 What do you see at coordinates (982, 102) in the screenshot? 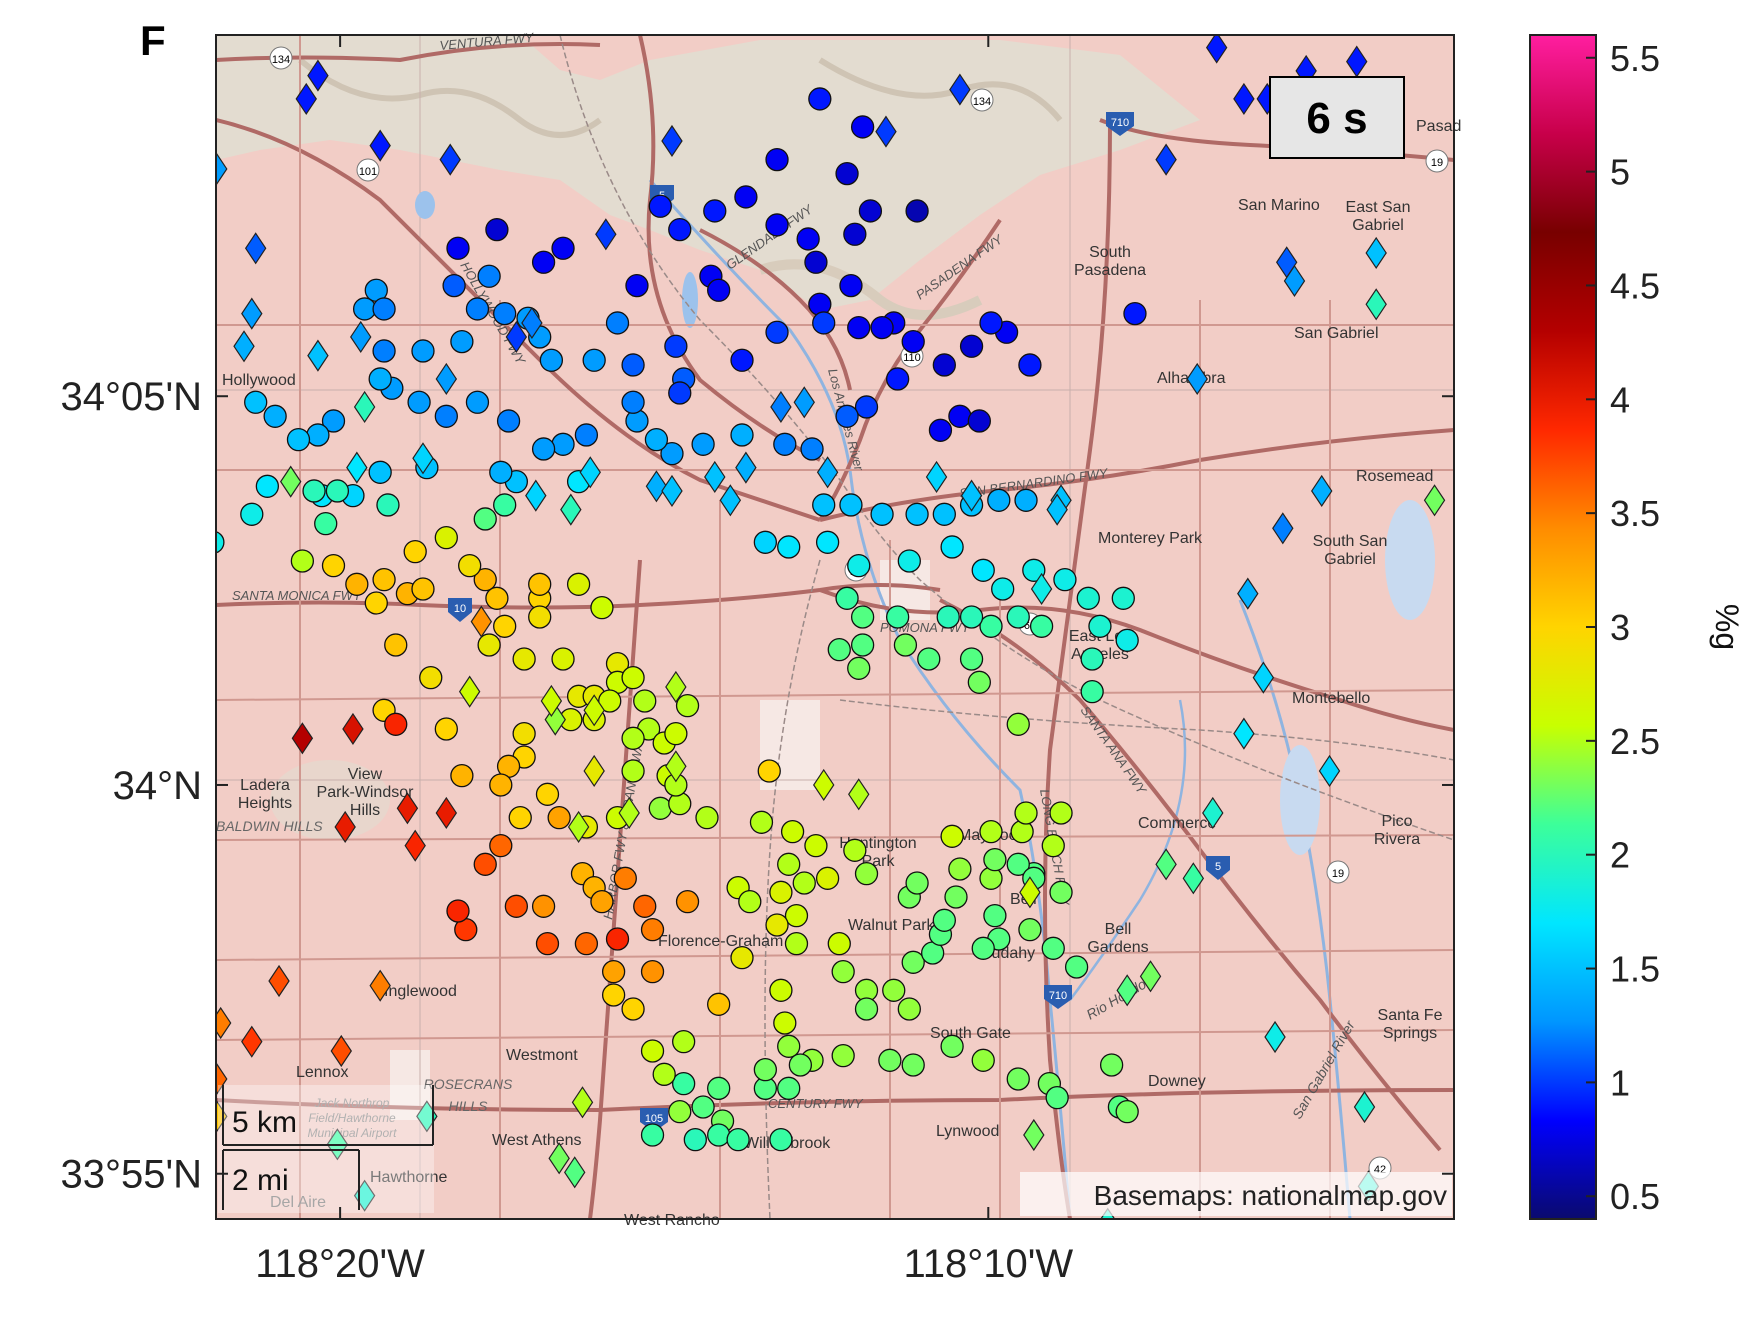
I see `svg-text: 134` at bounding box center [982, 102].